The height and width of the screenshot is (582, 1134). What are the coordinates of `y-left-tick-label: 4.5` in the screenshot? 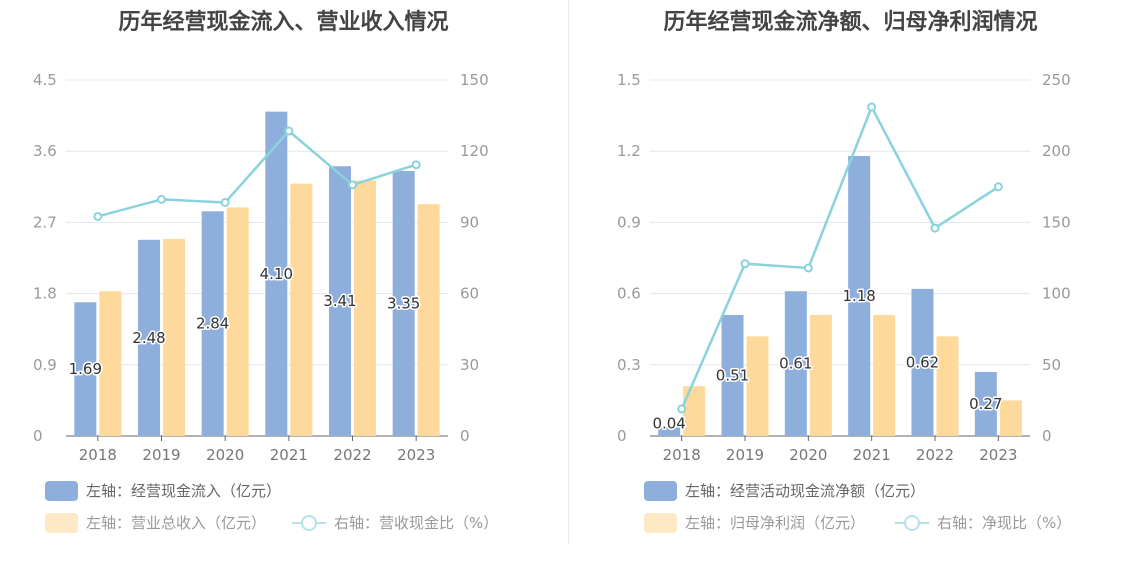 It's located at (45, 80).